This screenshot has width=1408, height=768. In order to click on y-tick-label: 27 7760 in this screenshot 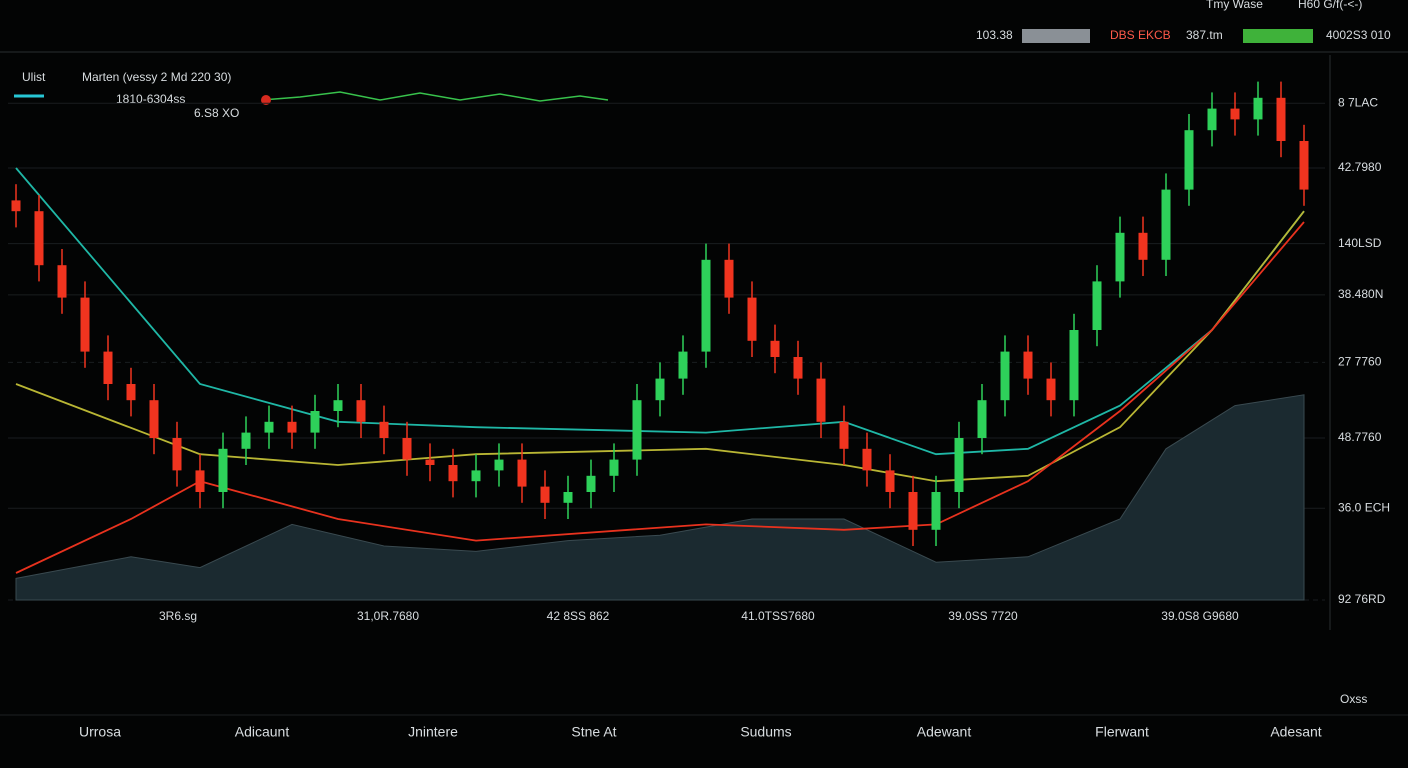, I will do `click(1360, 362)`.